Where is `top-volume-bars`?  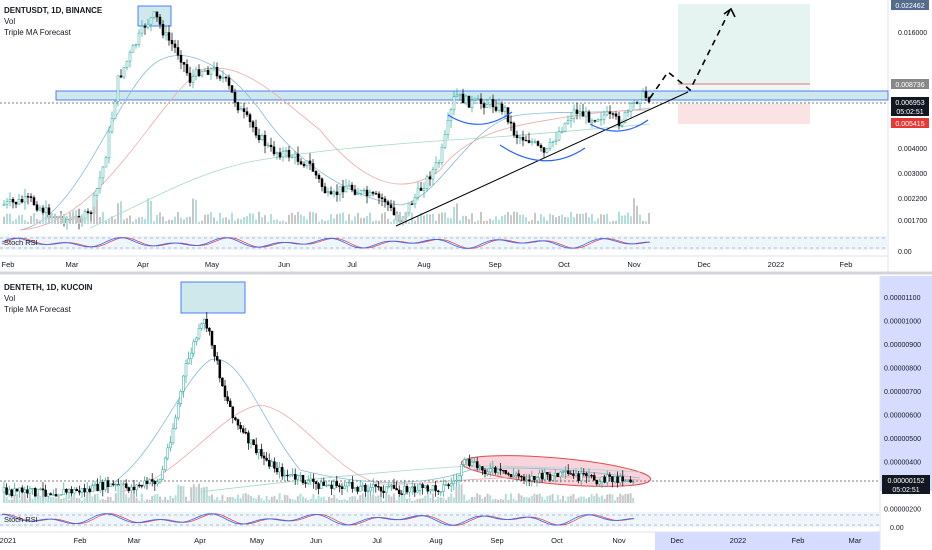
top-volume-bars is located at coordinates (326, 211).